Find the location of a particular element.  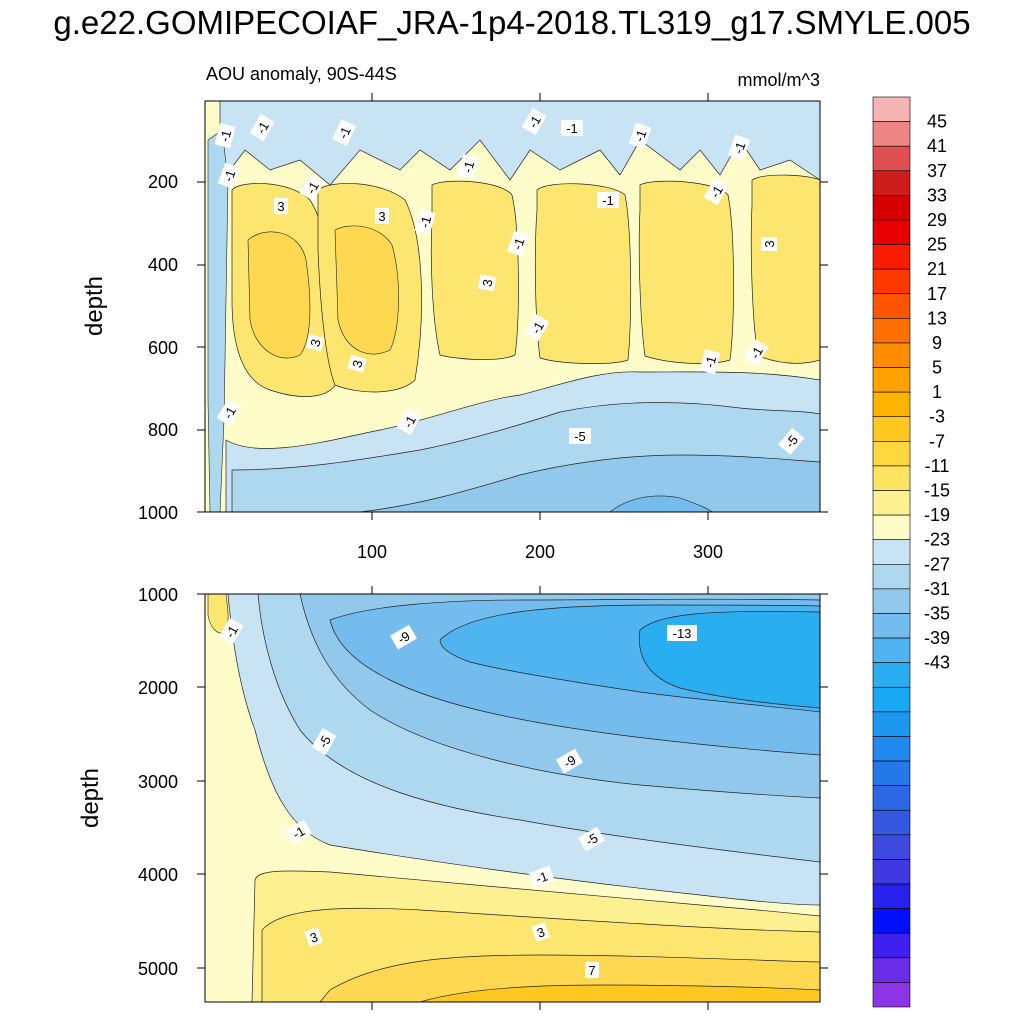

lower-ytick-label: 1000 is located at coordinates (158, 595).